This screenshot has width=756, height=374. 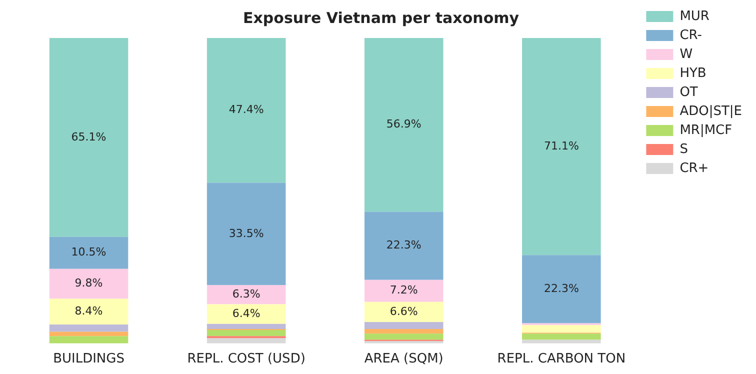 What do you see at coordinates (404, 359) in the screenshot?
I see `x-tick-label: AREA (SQM)` at bounding box center [404, 359].